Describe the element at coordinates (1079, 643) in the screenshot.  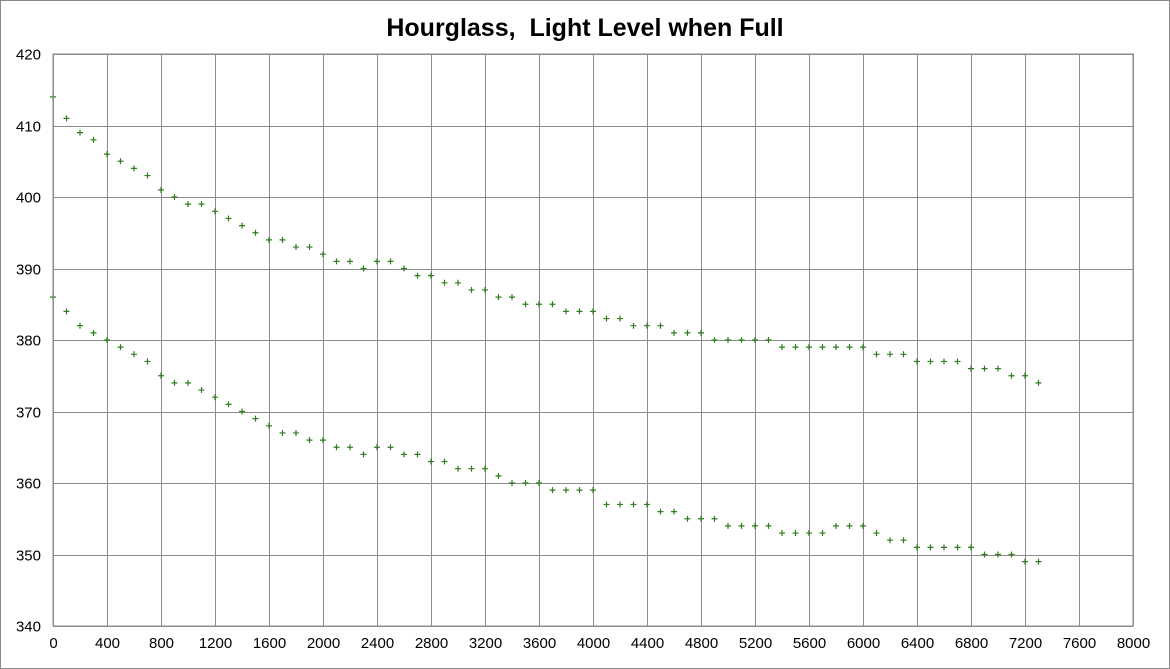
I see `x-tick-label: 7600` at that location.